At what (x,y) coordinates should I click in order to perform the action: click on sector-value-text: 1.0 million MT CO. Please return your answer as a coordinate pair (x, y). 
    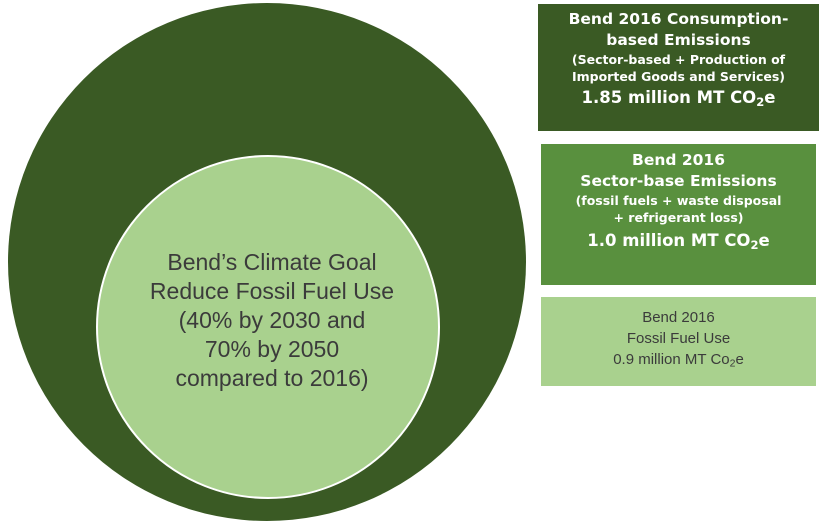
    Looking at the image, I should click on (669, 240).